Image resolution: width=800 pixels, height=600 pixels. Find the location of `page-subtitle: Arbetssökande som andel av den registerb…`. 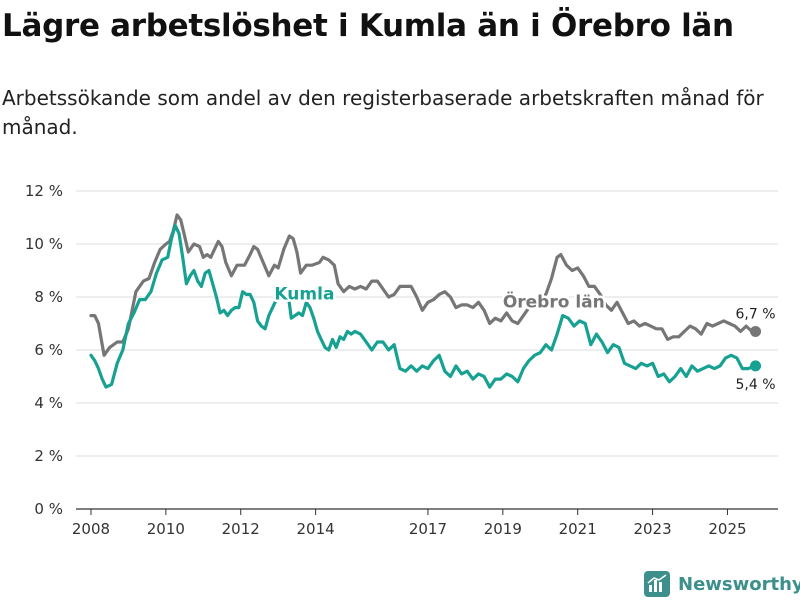

page-subtitle: Arbetssökande som andel av den registerb… is located at coordinates (383, 112).